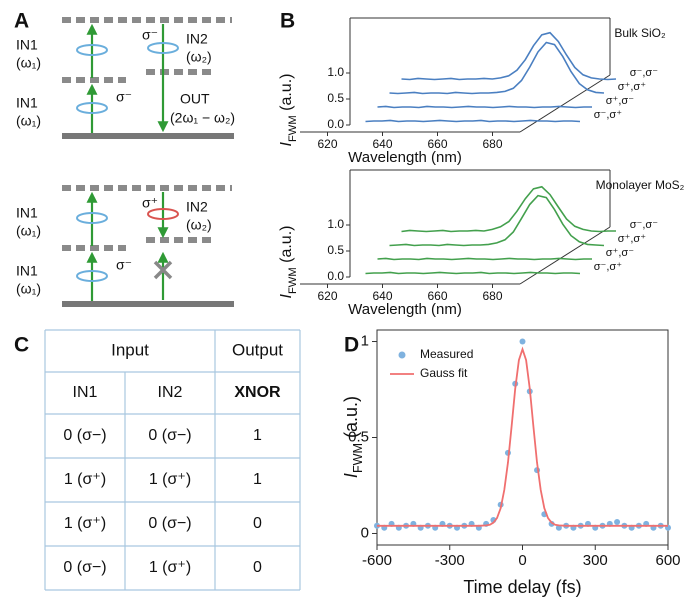 The height and width of the screenshot is (602, 684). Describe the element at coordinates (327, 144) in the screenshot. I see `x-tick-label: 620` at that location.